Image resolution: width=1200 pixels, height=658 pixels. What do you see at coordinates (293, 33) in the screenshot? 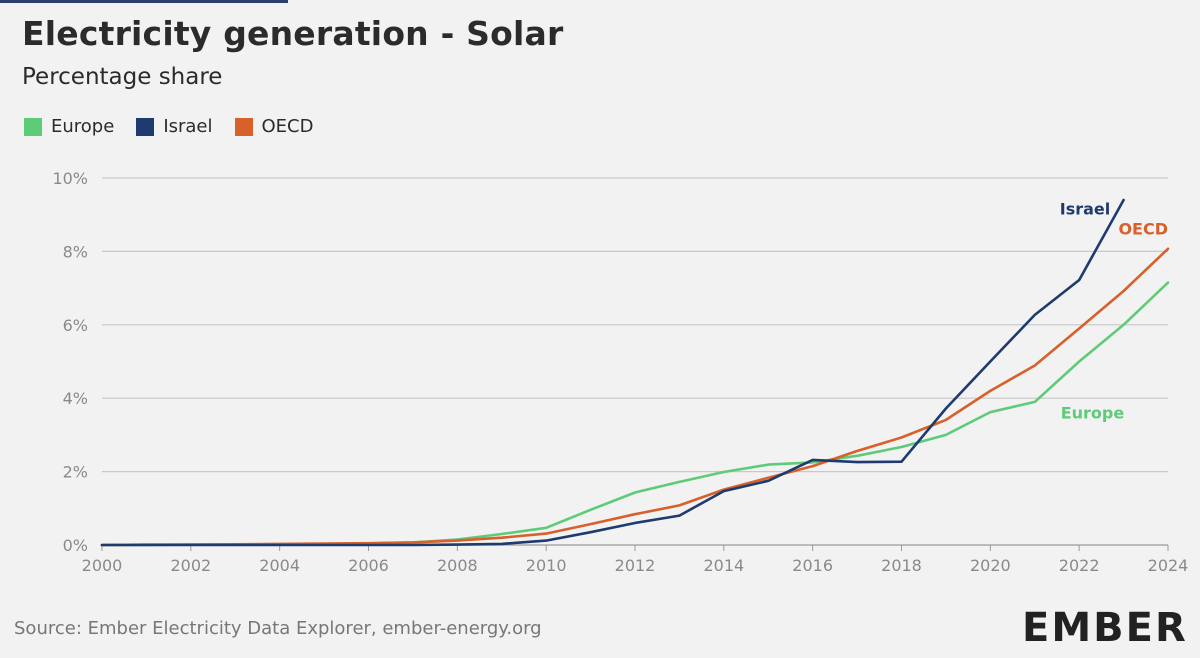
I see `chart-title: Electricity generation - Solar` at bounding box center [293, 33].